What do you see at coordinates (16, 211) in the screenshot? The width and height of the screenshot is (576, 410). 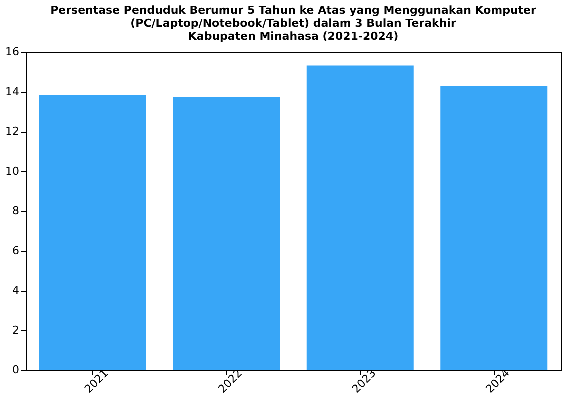 I see `y-tick-label: 8` at bounding box center [16, 211].